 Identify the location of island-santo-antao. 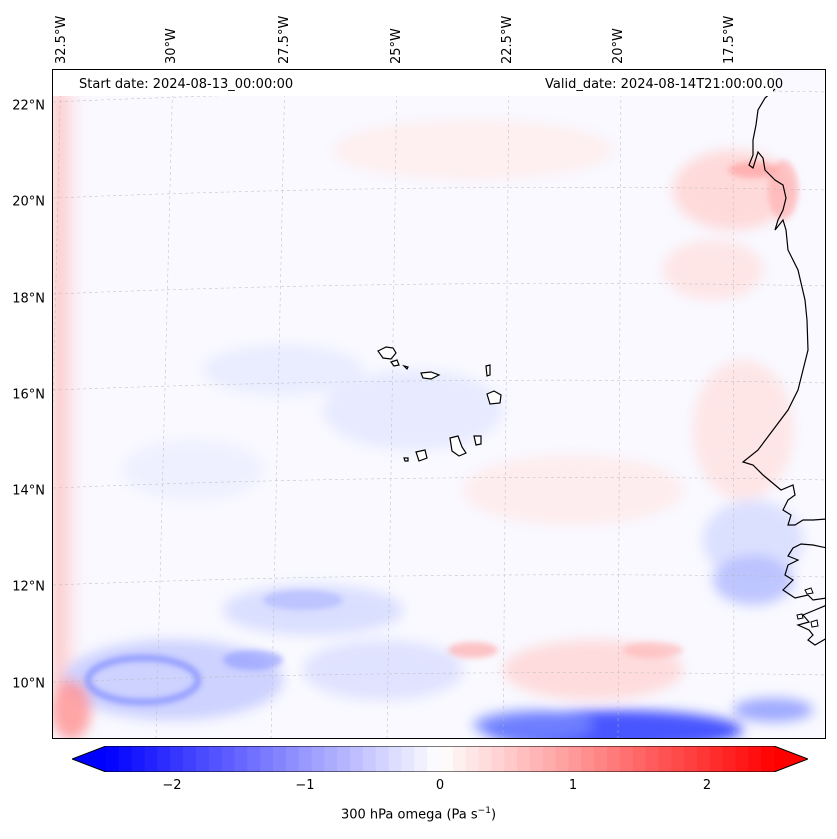
(387, 353).